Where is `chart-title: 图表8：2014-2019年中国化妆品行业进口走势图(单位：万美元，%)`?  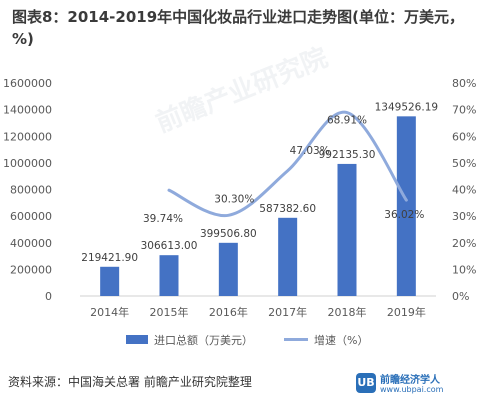
chart-title: 图表8：2014-2019年中国化妆品行业进口走势图(单位：万美元，%) is located at coordinates (238, 28).